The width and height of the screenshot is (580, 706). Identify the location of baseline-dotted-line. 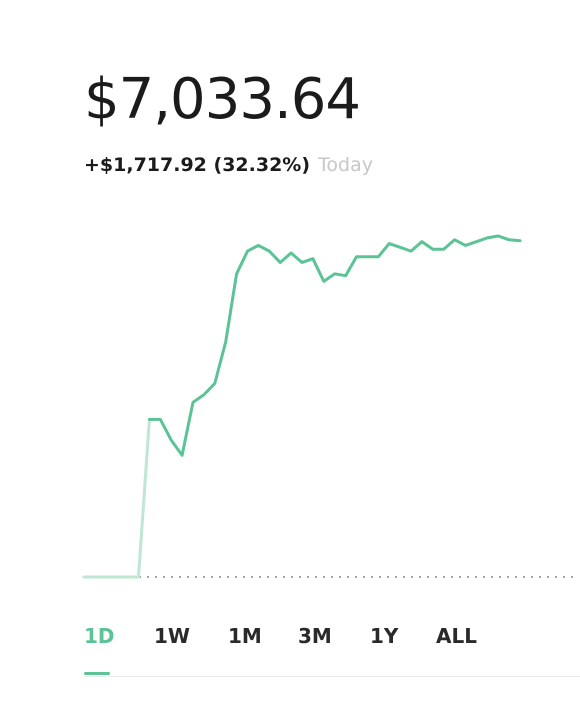
(356, 577).